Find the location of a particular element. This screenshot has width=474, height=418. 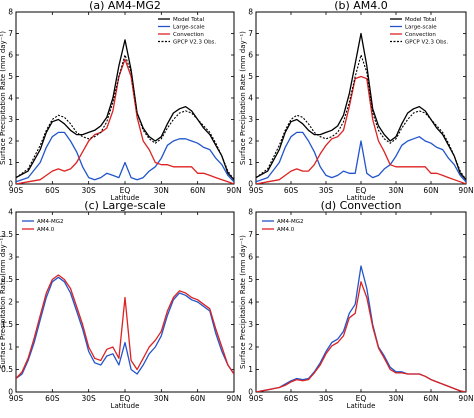

panel-title: (c) Large-scale is located at coordinates (125, 205).